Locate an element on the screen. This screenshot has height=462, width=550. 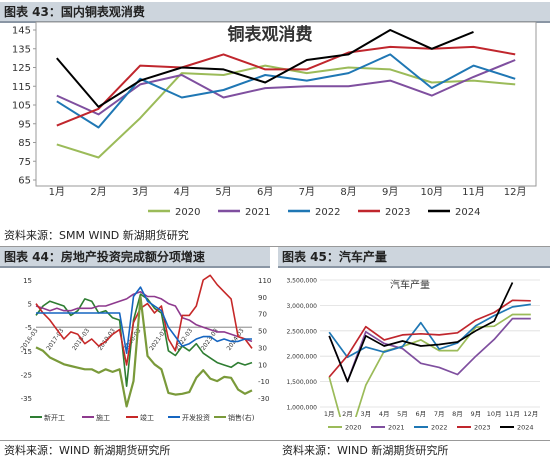
y-left-tick-label: -5 is located at coordinates (28, 328).